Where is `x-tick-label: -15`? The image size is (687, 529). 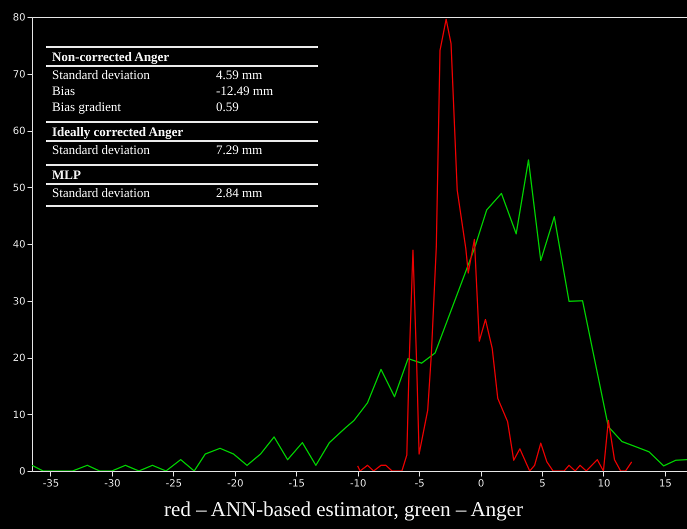
x-tick-label: -15 is located at coordinates (296, 484).